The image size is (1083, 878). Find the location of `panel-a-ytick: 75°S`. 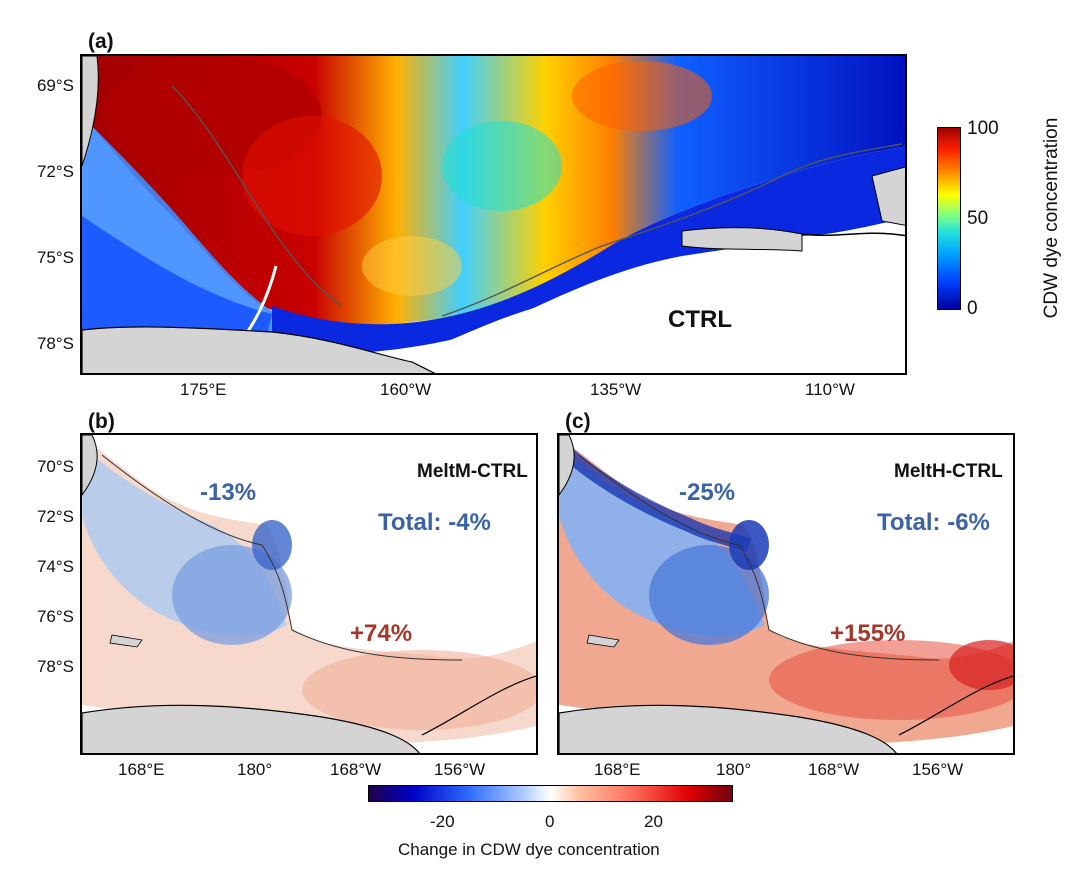

panel-a-ytick: 75°S is located at coordinates (55, 257).